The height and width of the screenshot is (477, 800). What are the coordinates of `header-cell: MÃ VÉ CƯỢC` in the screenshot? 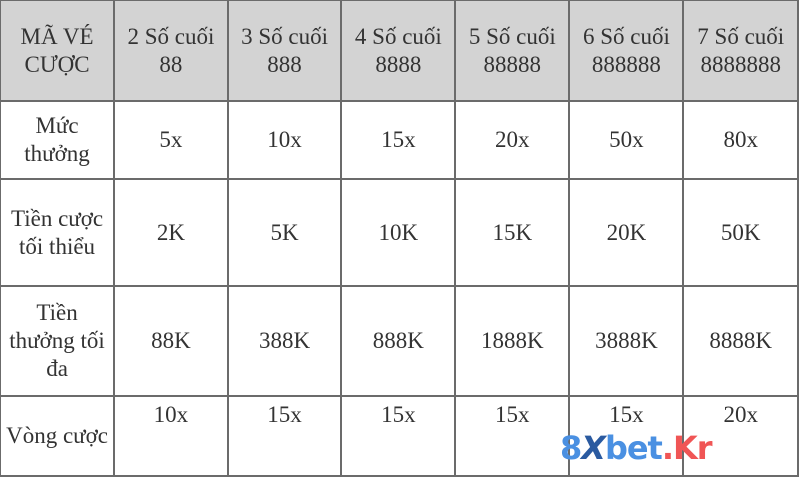 It's located at (58, 51).